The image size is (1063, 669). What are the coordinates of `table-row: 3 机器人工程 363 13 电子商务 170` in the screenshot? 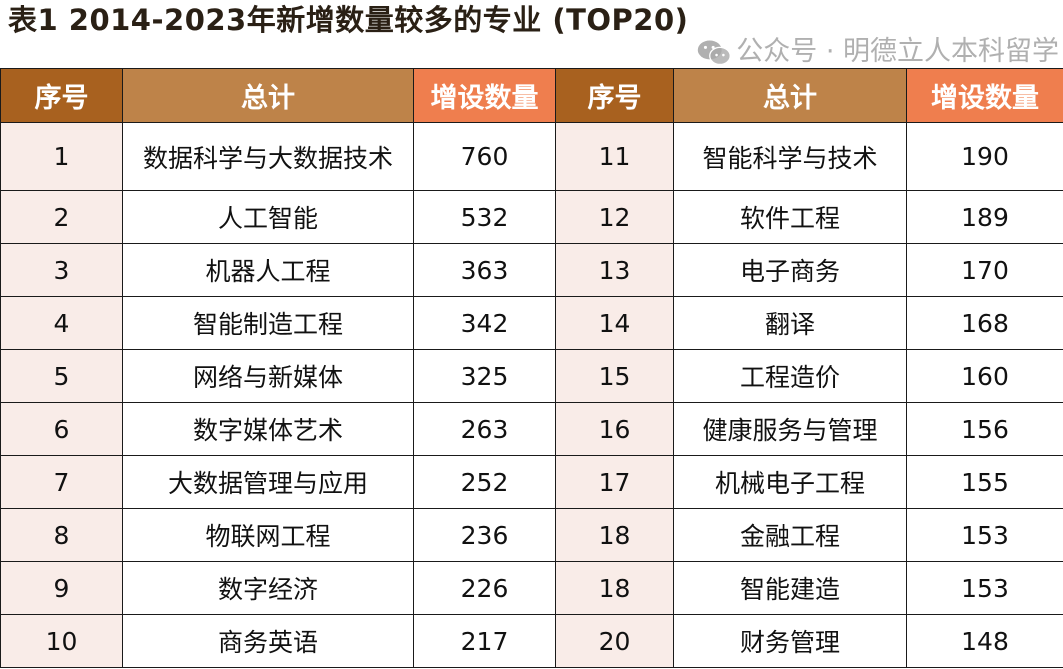 It's located at (531, 270).